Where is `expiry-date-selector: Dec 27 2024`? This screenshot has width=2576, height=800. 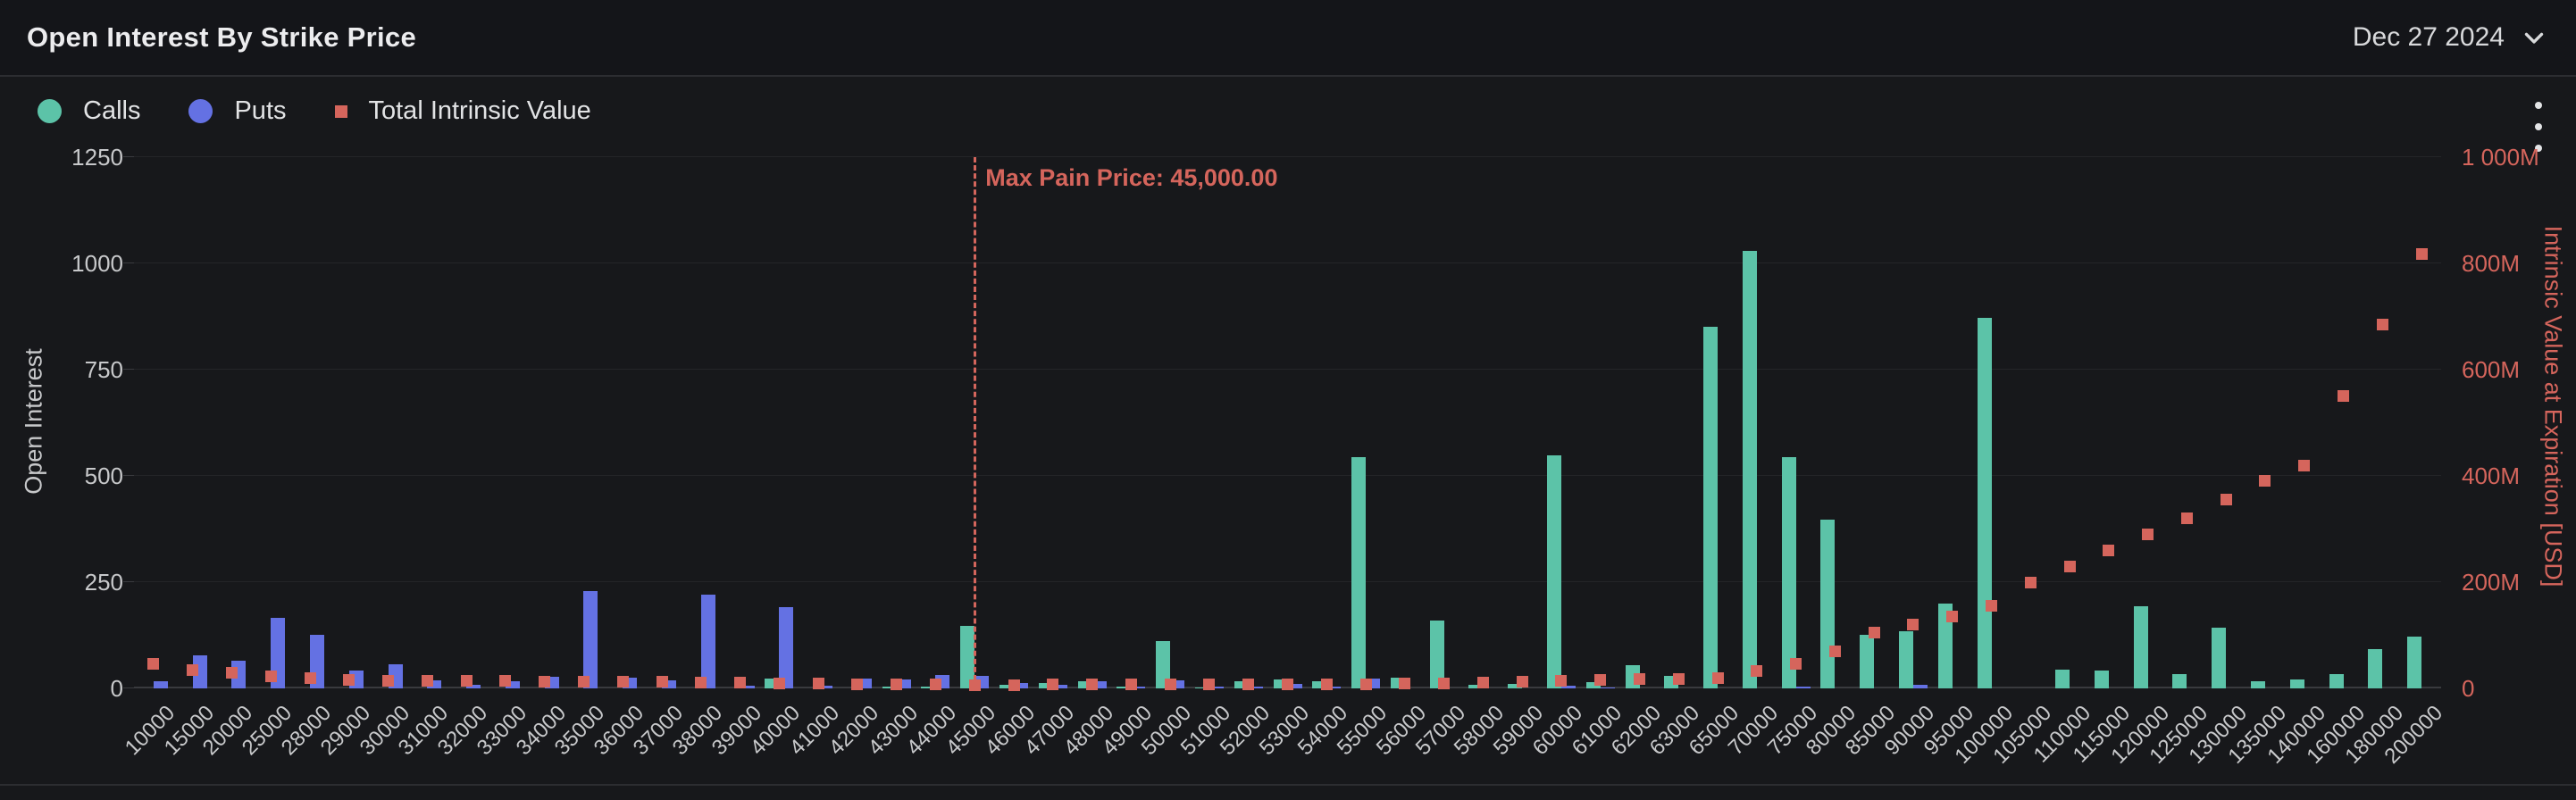 expiry-date-selector: Dec 27 2024 is located at coordinates (2451, 38).